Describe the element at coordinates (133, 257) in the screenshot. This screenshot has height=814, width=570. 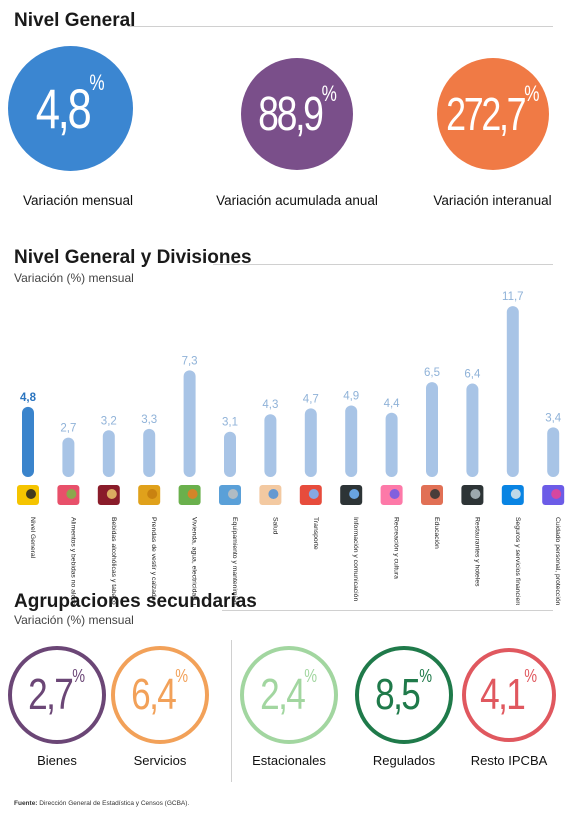
I see `section-title-divisiones: Nivel General y Divisiones` at that location.